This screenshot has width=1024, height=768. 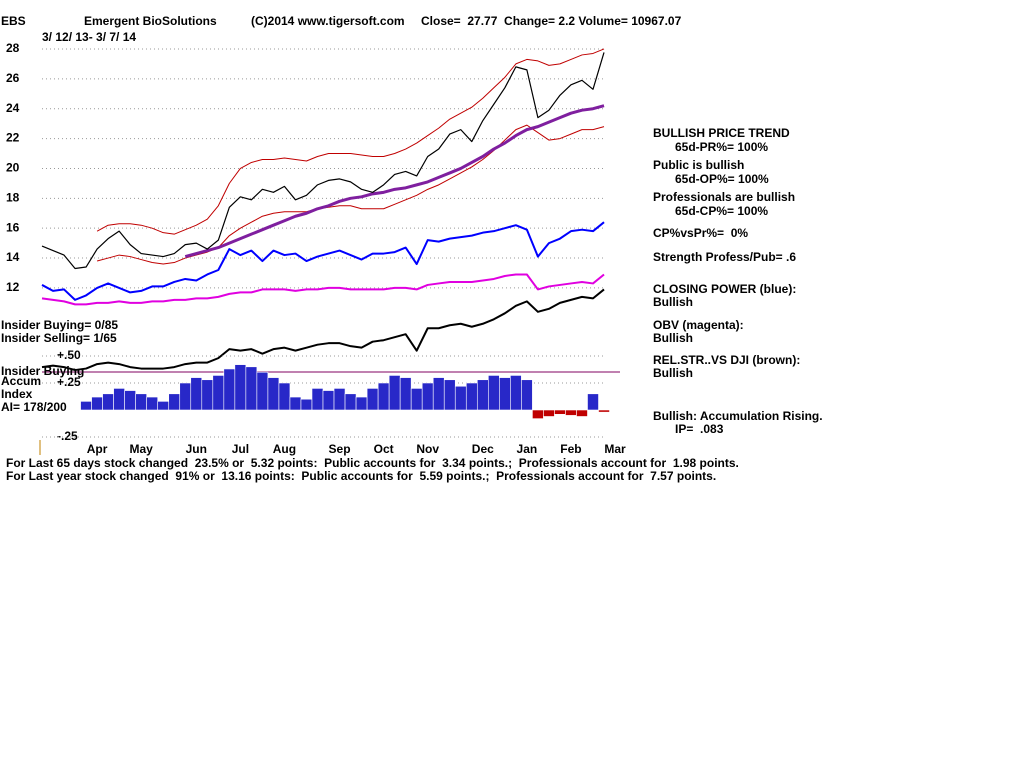 I want to click on right-note: CLOSING POWER (blue):, so click(x=724, y=289).